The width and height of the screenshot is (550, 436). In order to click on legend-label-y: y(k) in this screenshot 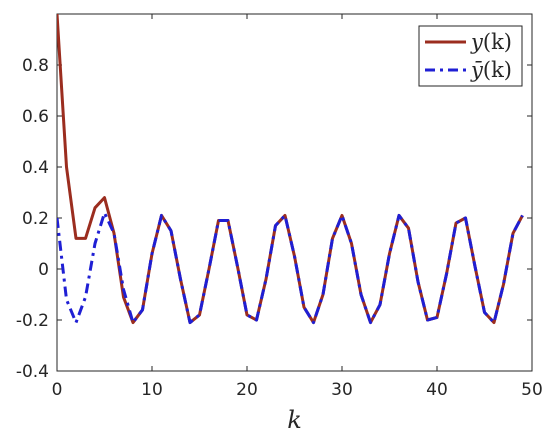, I will do `click(491, 42)`.